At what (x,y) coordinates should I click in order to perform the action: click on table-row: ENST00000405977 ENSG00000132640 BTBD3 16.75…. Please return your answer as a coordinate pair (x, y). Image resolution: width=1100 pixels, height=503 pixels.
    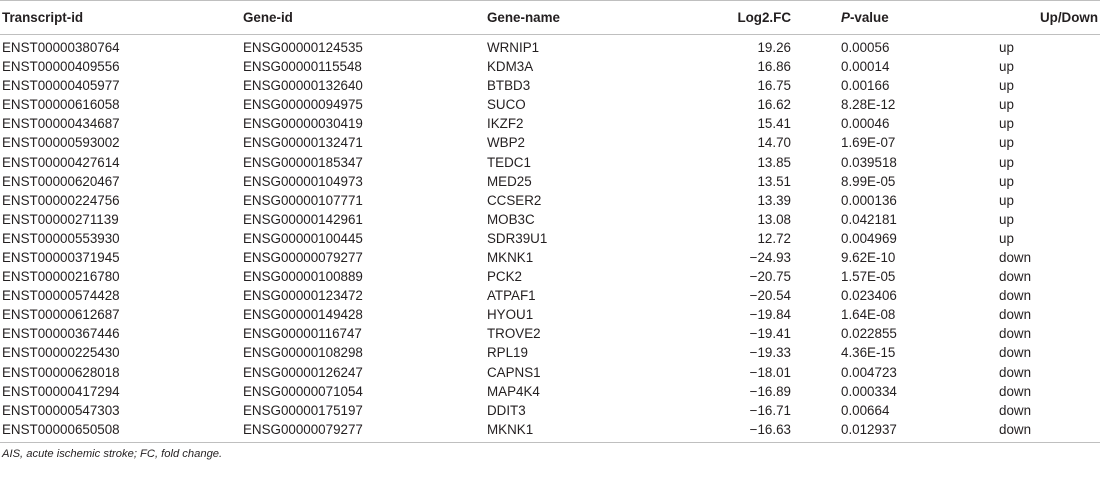
    Looking at the image, I should click on (550, 85).